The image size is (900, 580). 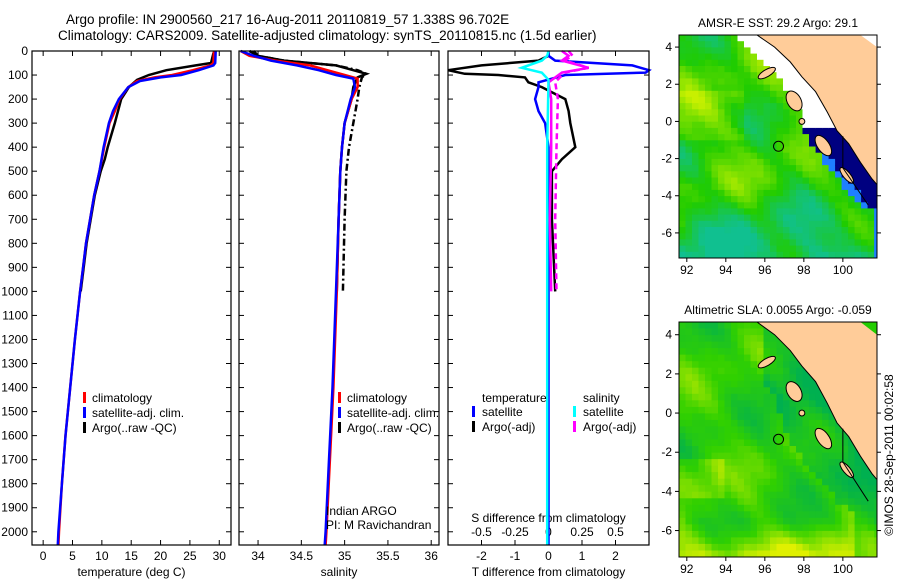 I want to click on island, so click(x=823, y=438).